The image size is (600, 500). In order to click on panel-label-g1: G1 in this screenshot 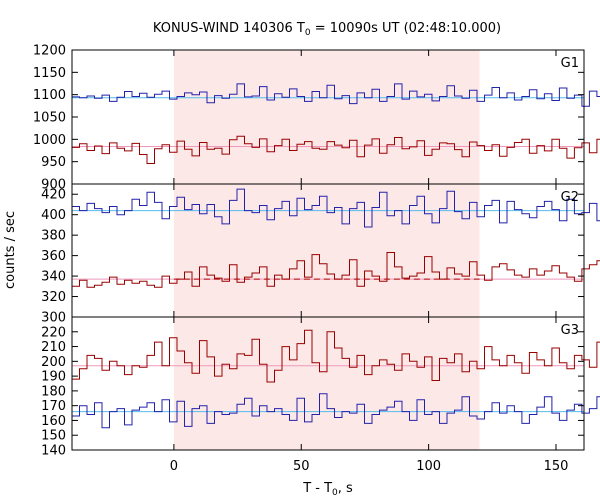, I will do `click(570, 63)`.